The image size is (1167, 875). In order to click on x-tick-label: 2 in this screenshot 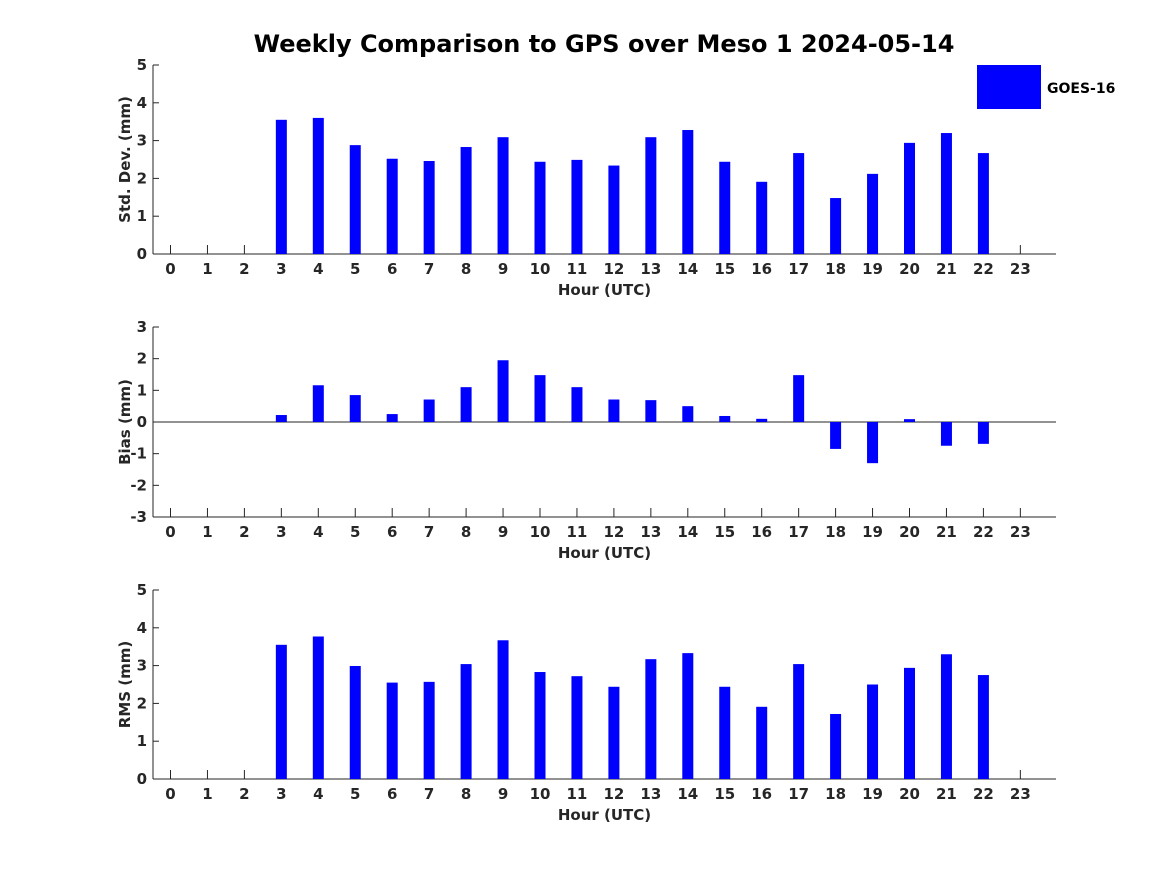, I will do `click(244, 269)`.